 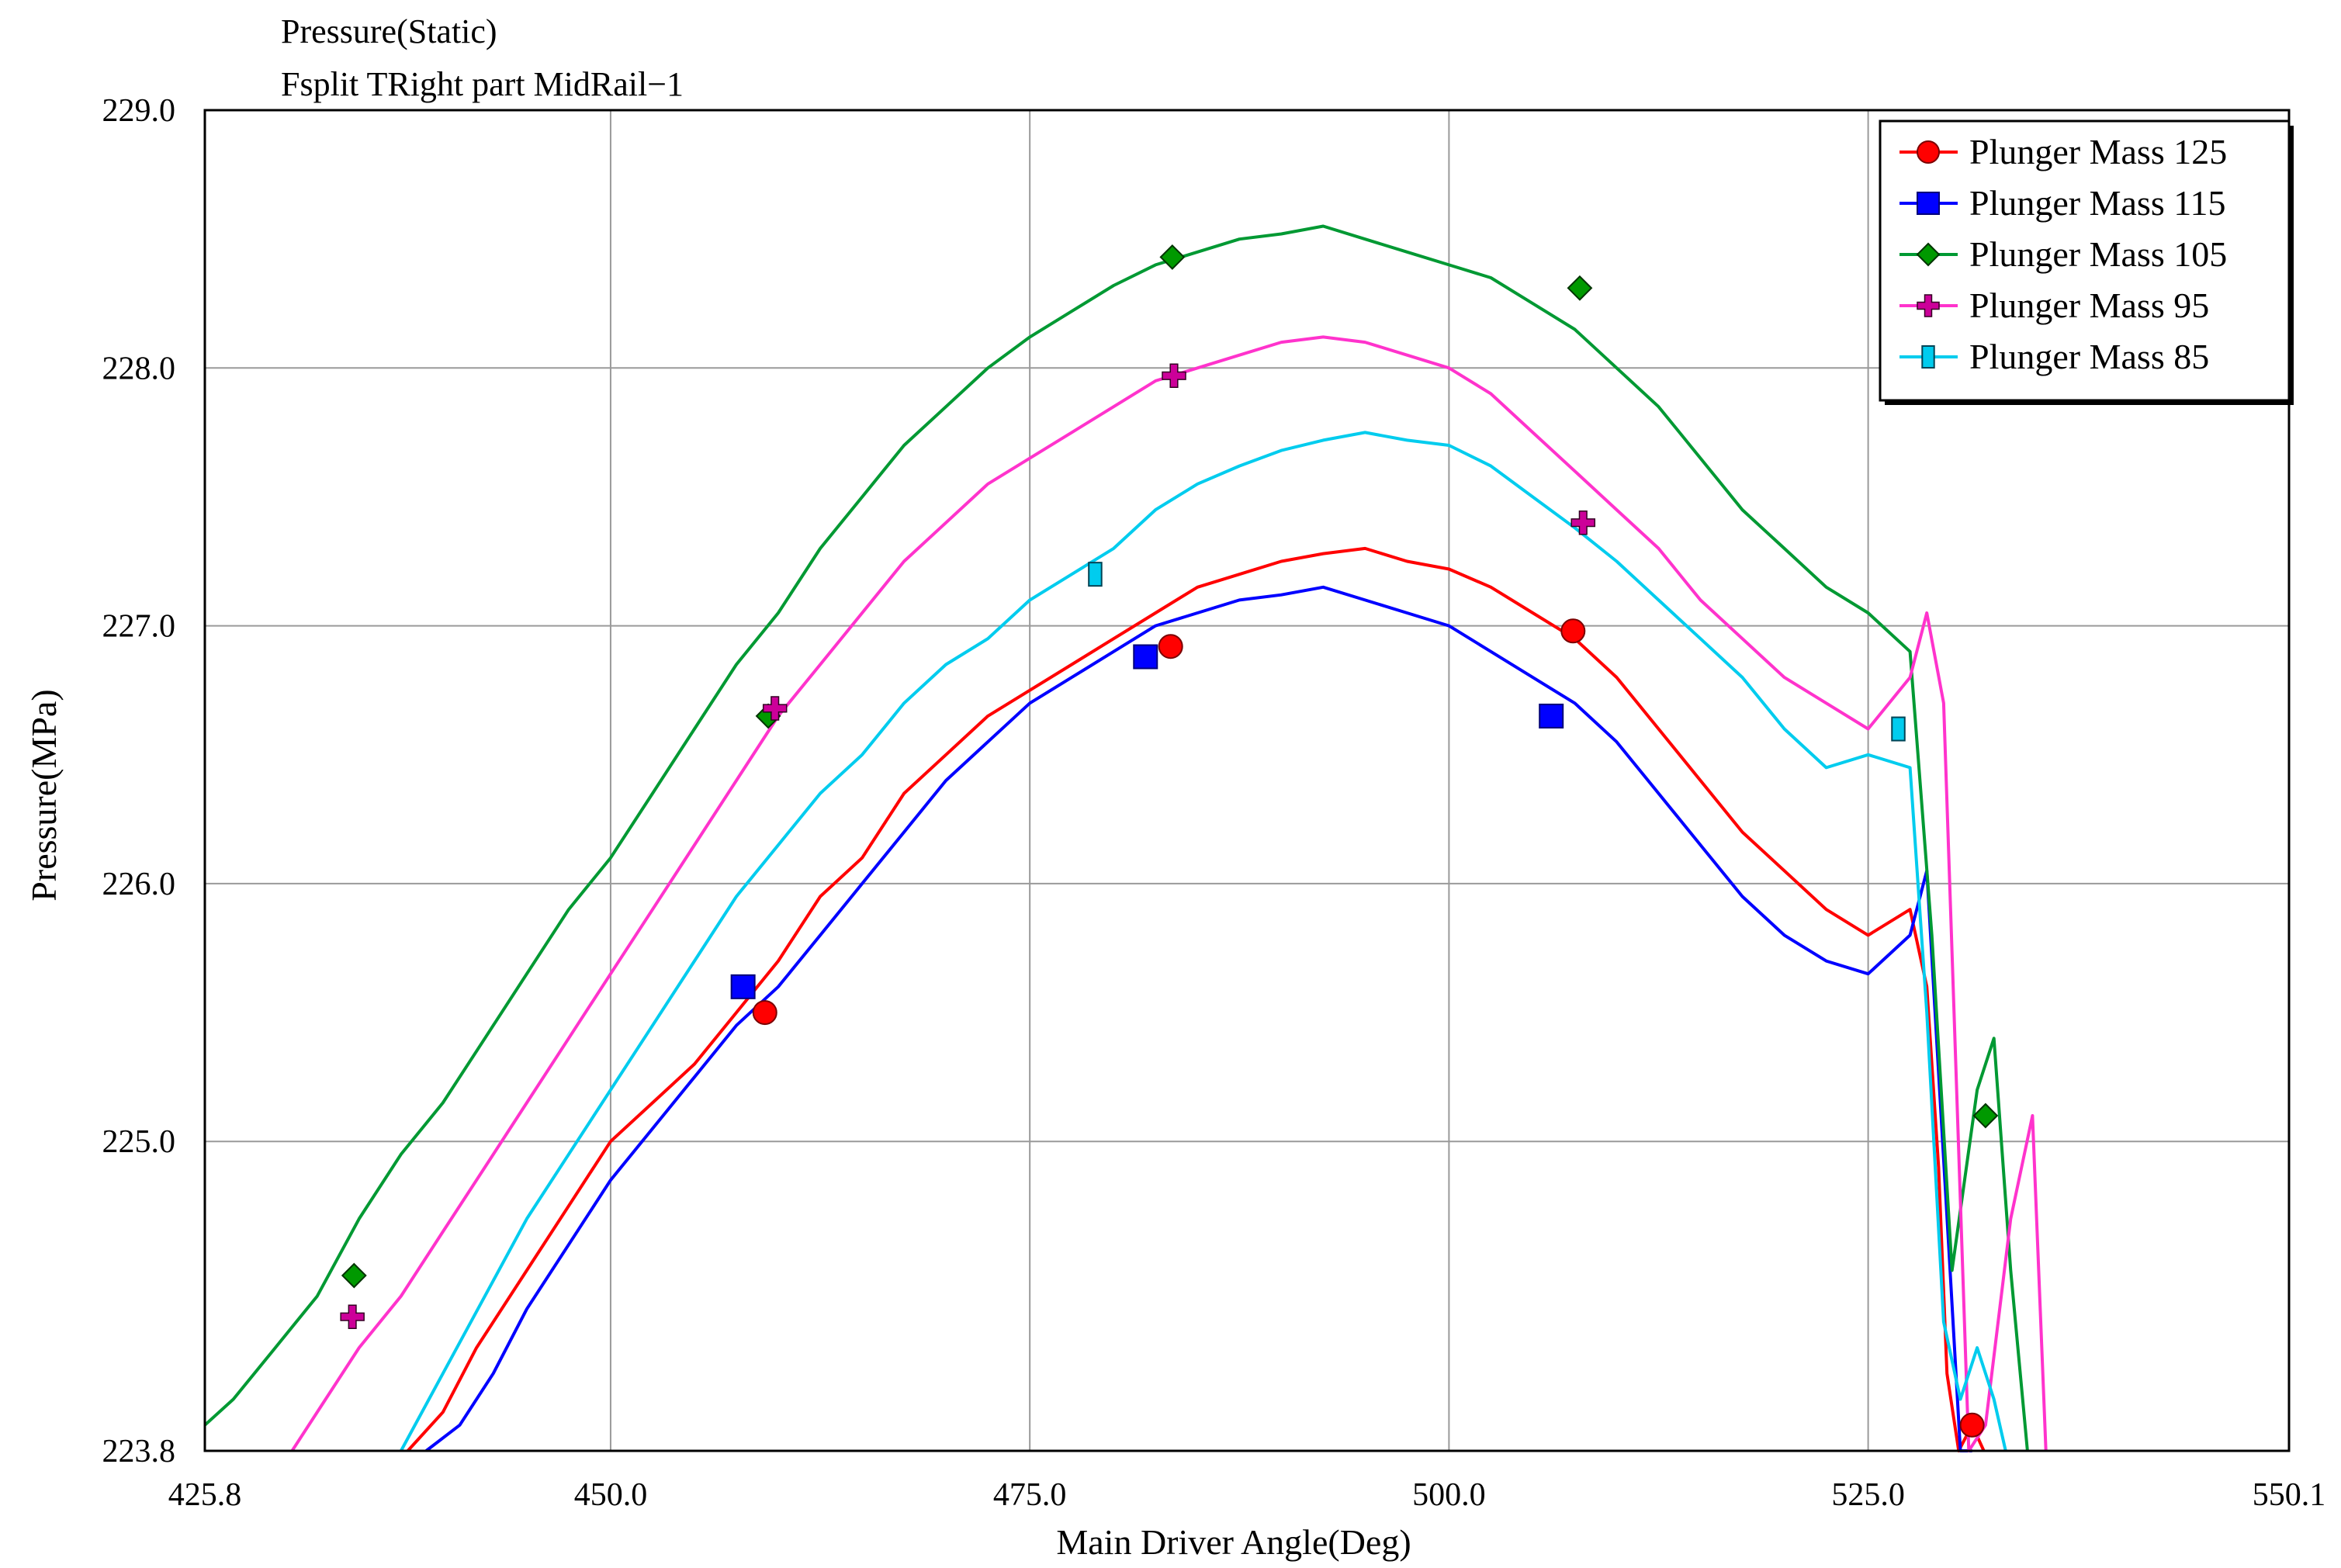 What do you see at coordinates (205, 1495) in the screenshot?
I see `x-tick-label-0: 425.8` at bounding box center [205, 1495].